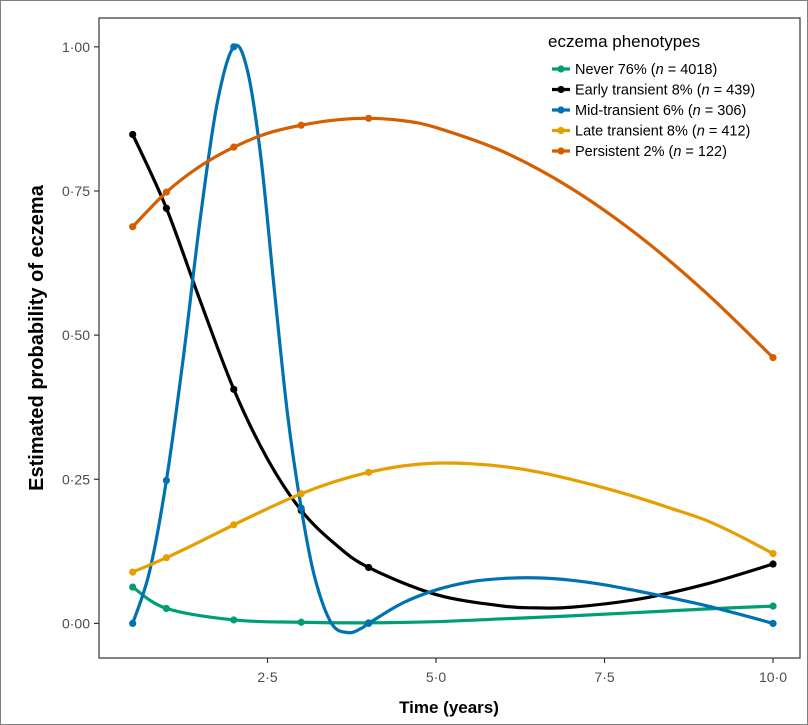 The image size is (808, 725). I want to click on y-tick-label: 0·00, so click(76, 623).